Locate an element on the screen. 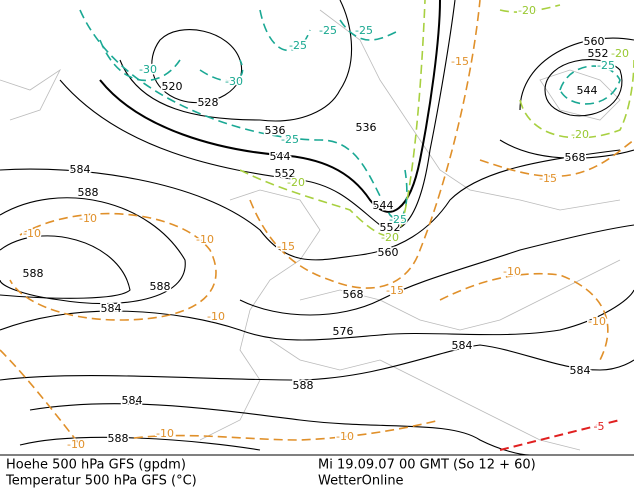 The height and width of the screenshot is (490, 634). contour-label: 520 is located at coordinates (172, 86).